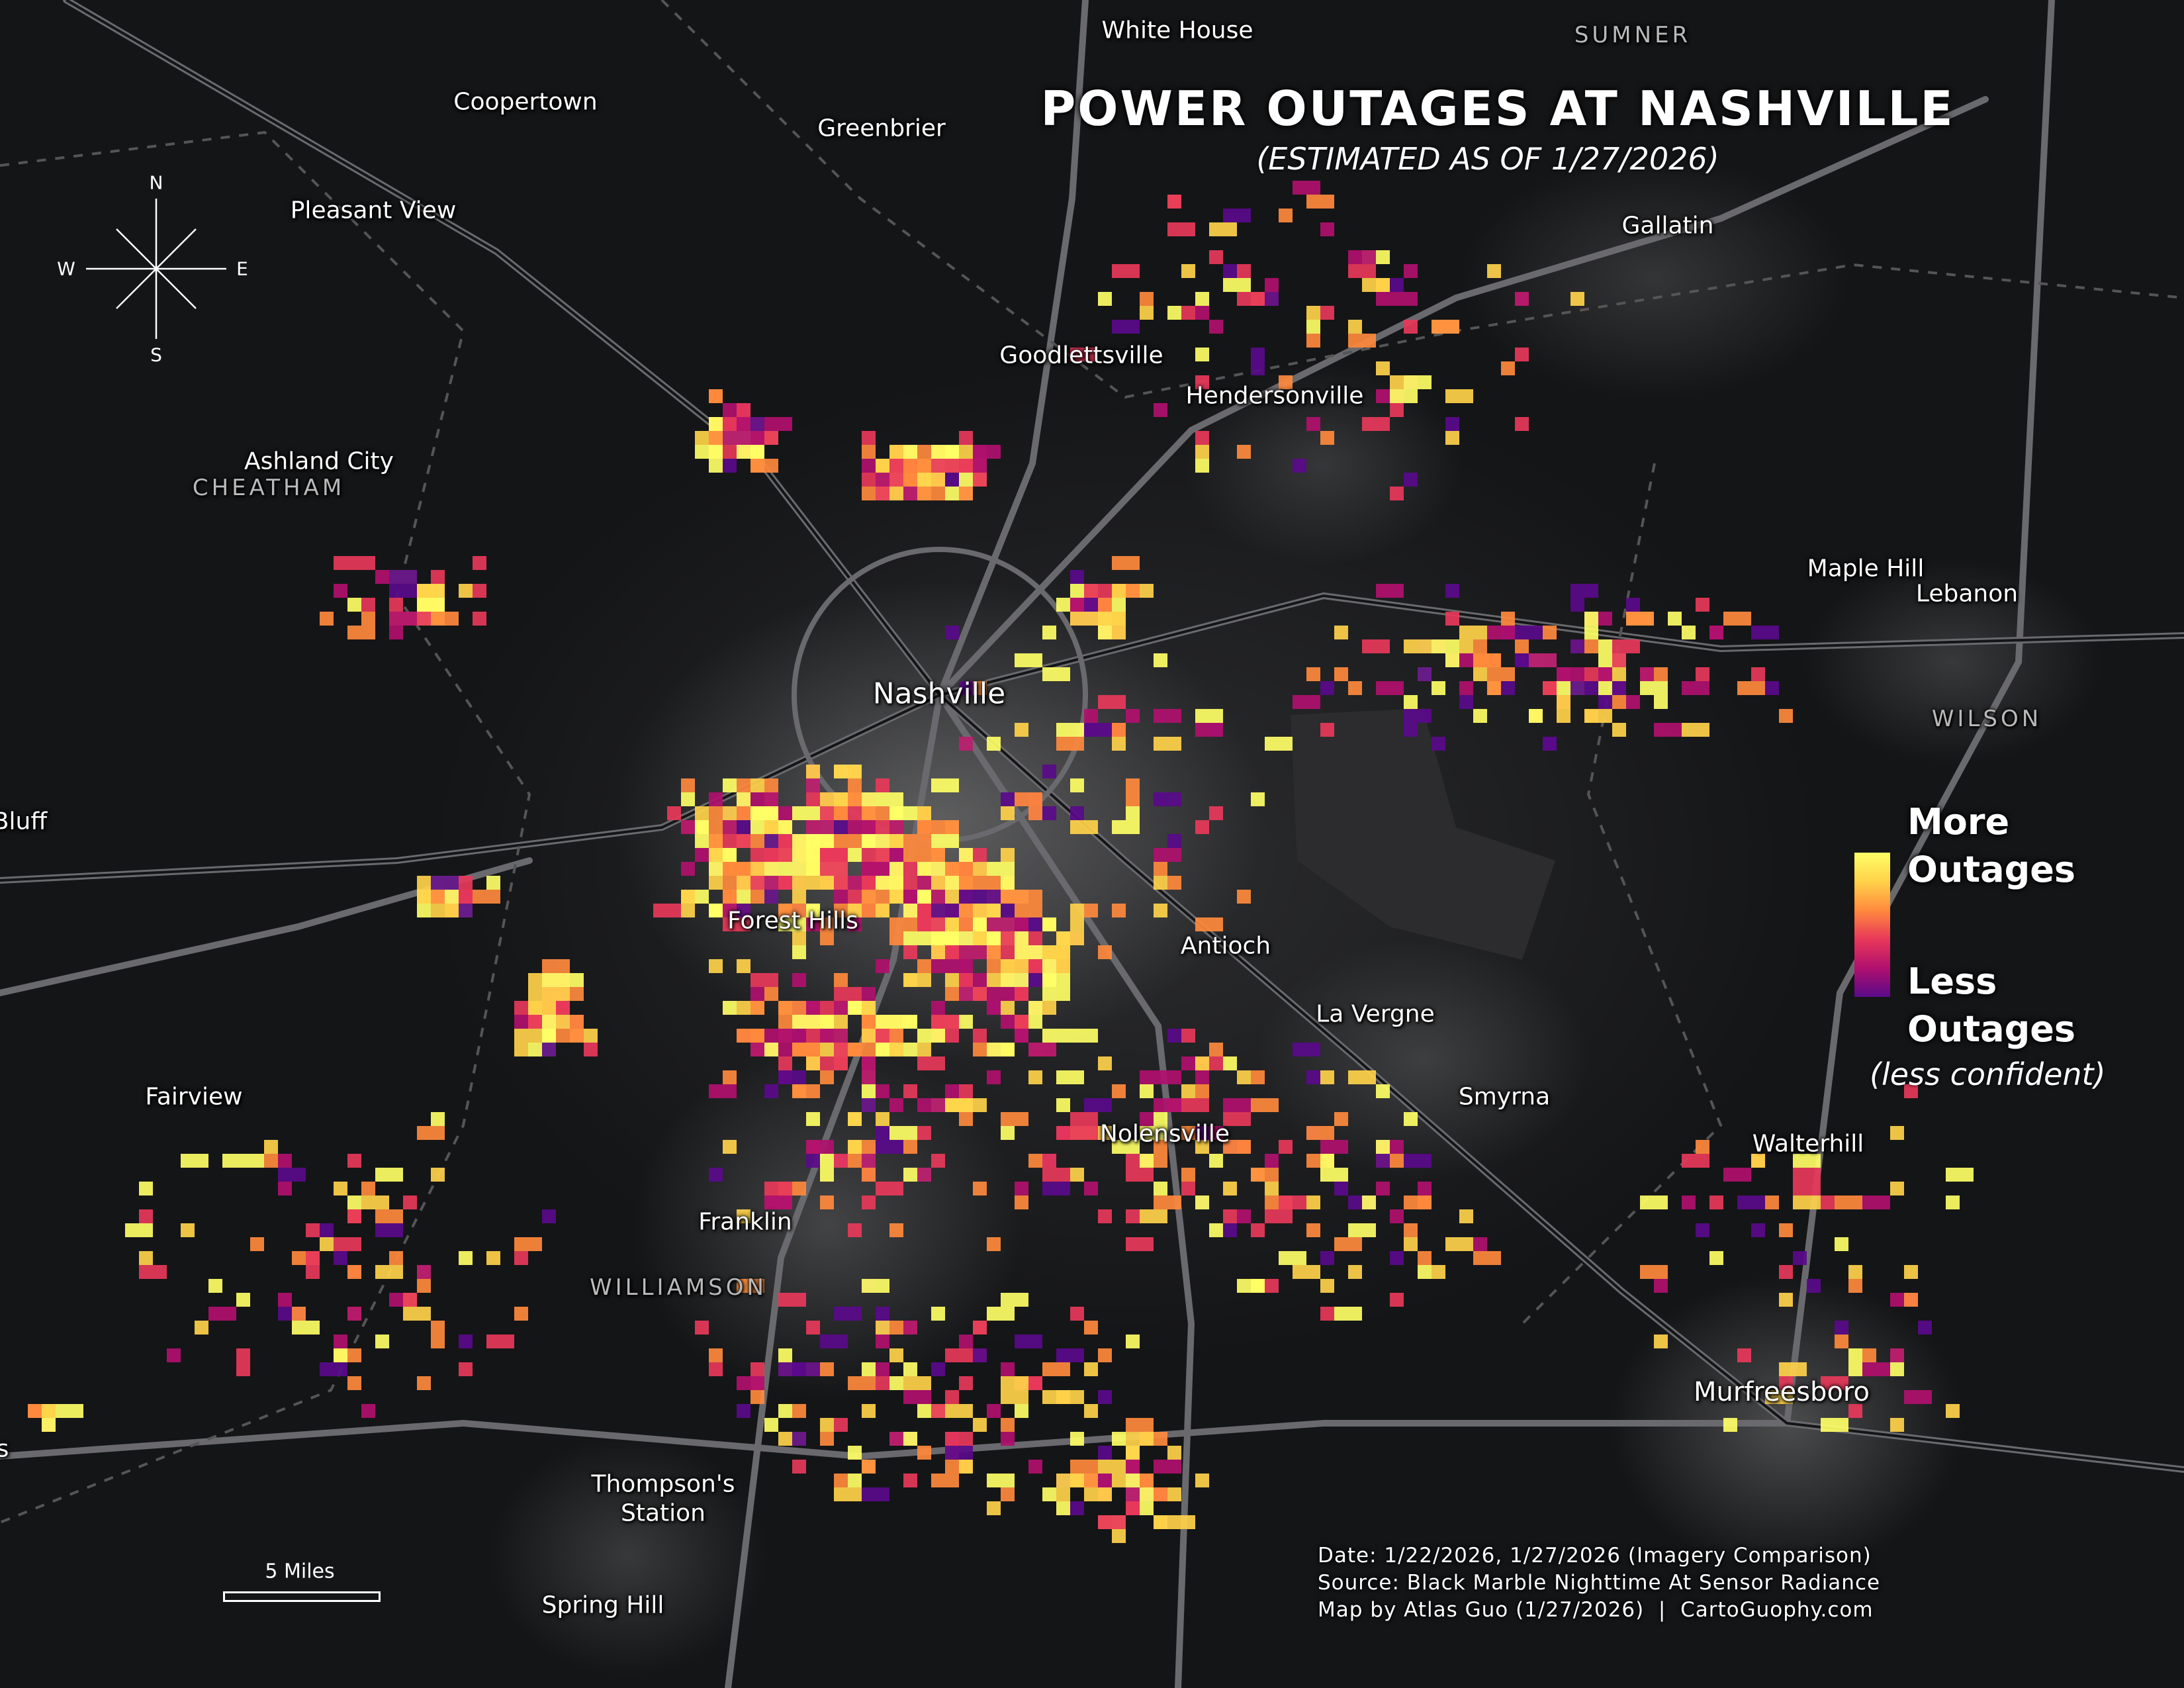 The width and height of the screenshot is (2184, 1688). Describe the element at coordinates (1866, 569) in the screenshot. I see `place-label: Maple Hill` at that location.